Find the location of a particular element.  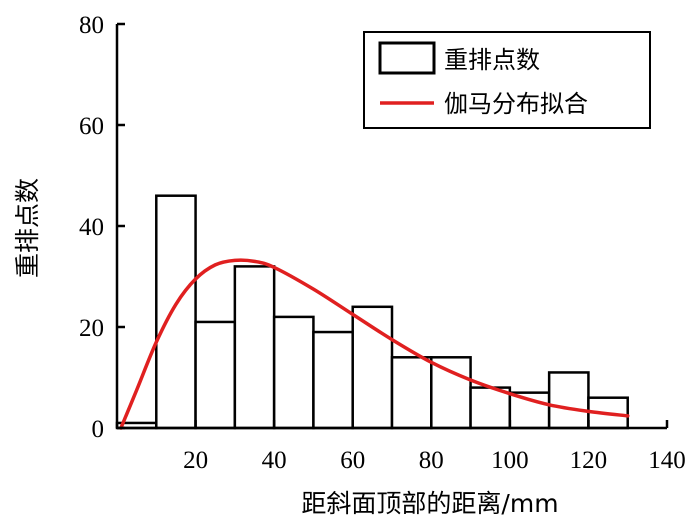

legend-box-swatch is located at coordinates (407, 58).